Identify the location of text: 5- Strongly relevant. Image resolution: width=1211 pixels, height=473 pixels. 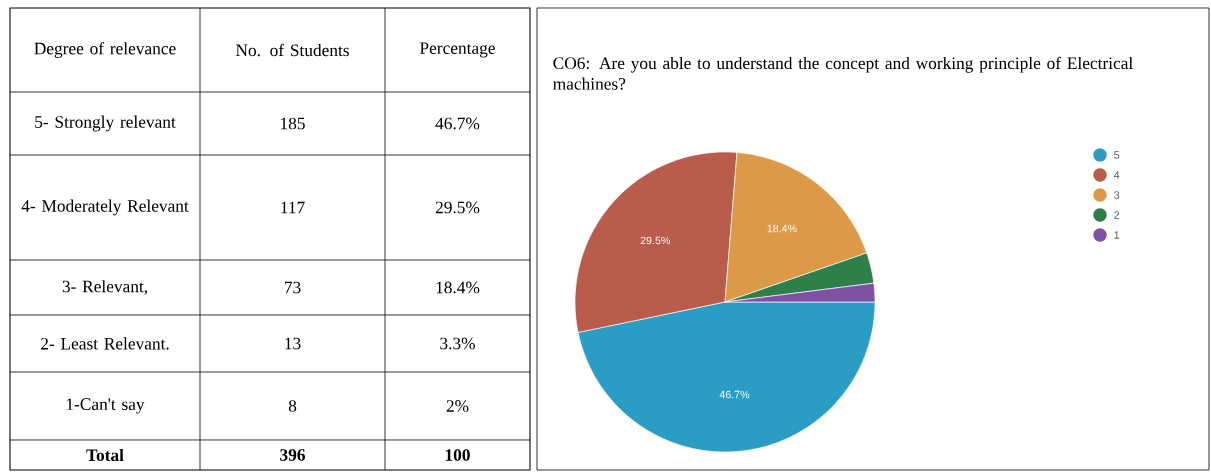
(105, 123).